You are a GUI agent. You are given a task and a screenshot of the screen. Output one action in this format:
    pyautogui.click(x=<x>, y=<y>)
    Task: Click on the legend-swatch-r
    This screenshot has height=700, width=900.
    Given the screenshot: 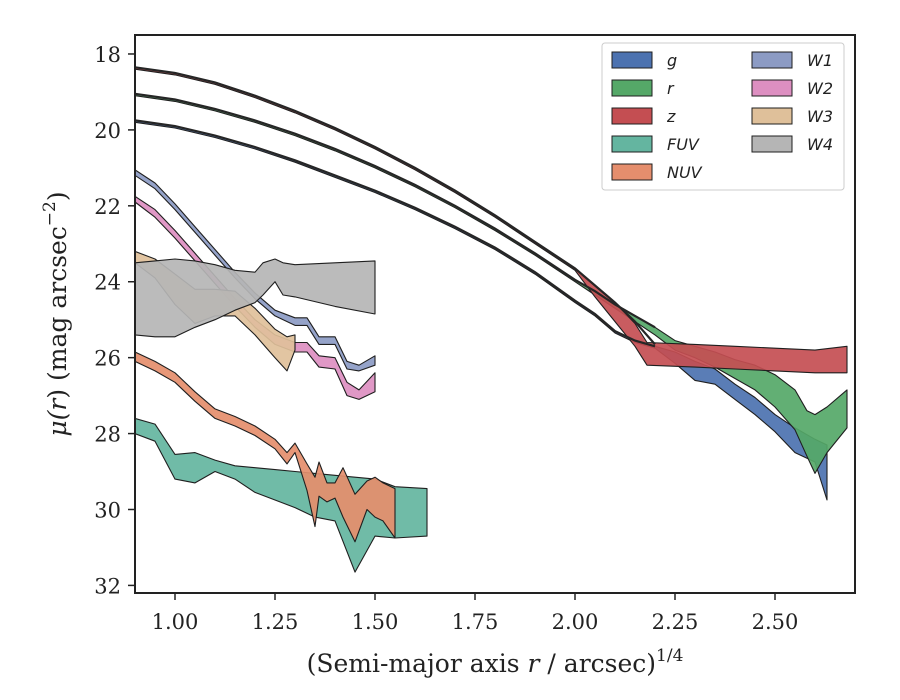 What is the action you would take?
    pyautogui.click(x=632, y=88)
    